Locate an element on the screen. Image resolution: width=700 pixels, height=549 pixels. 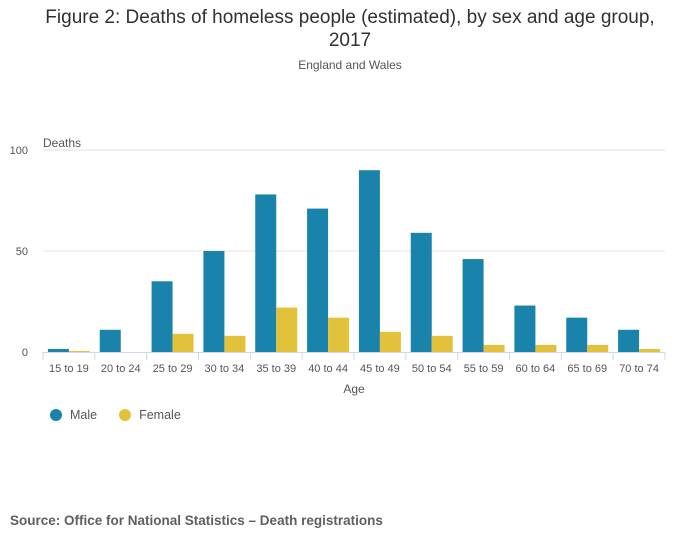
y-tick-label: 0 is located at coordinates (25, 353).